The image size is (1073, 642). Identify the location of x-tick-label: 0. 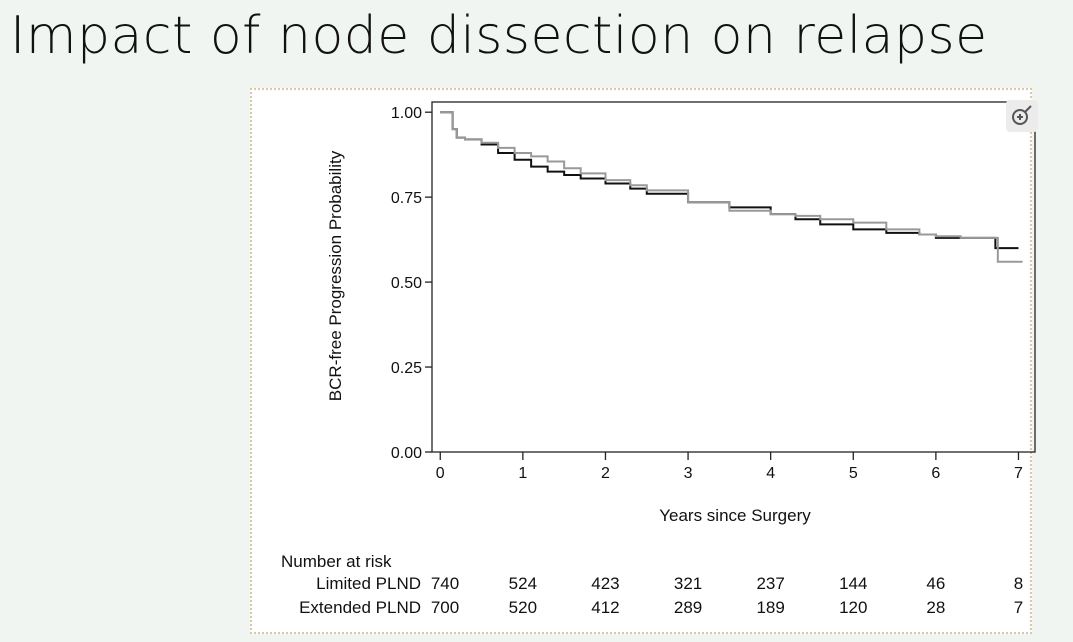
(440, 473).